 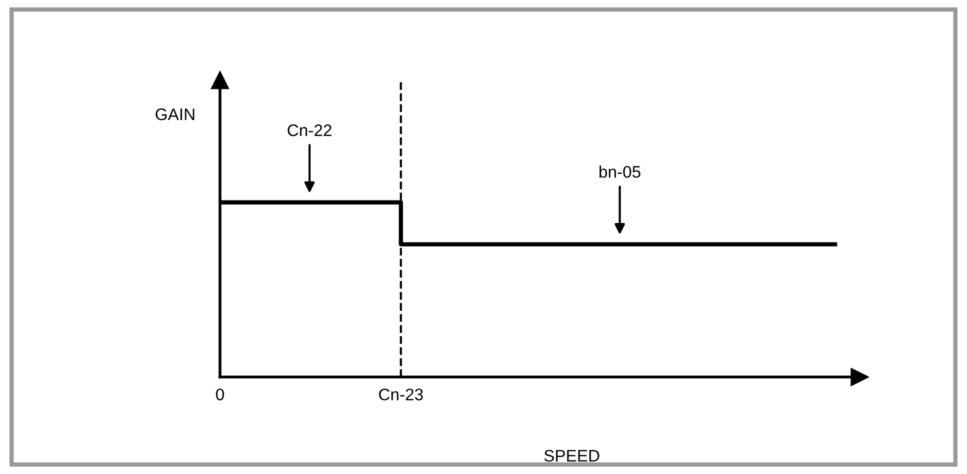 I want to click on x-axis-title: SPEED, so click(x=572, y=456).